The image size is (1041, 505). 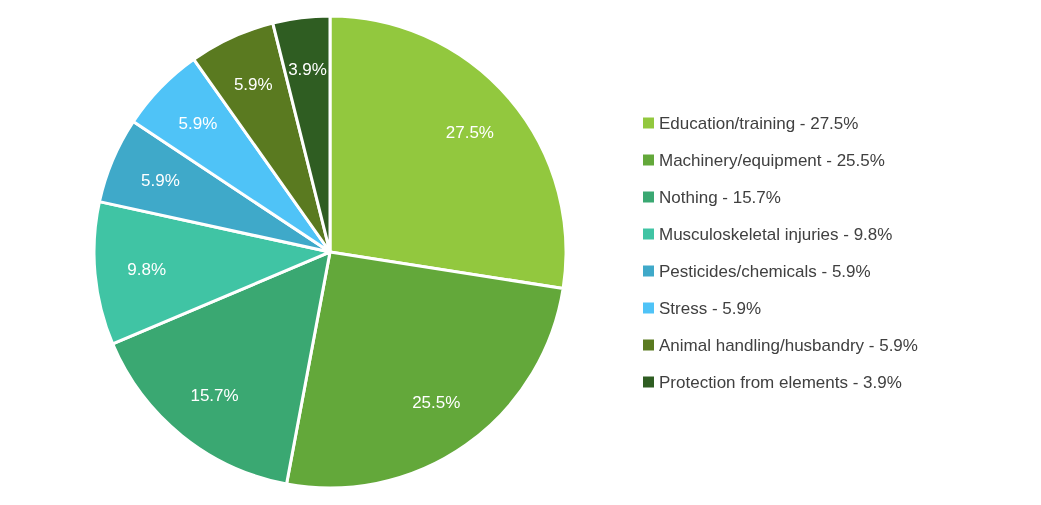 What do you see at coordinates (776, 234) in the screenshot?
I see `legend-label: Musculoskeletal injuries - 9.8%` at bounding box center [776, 234].